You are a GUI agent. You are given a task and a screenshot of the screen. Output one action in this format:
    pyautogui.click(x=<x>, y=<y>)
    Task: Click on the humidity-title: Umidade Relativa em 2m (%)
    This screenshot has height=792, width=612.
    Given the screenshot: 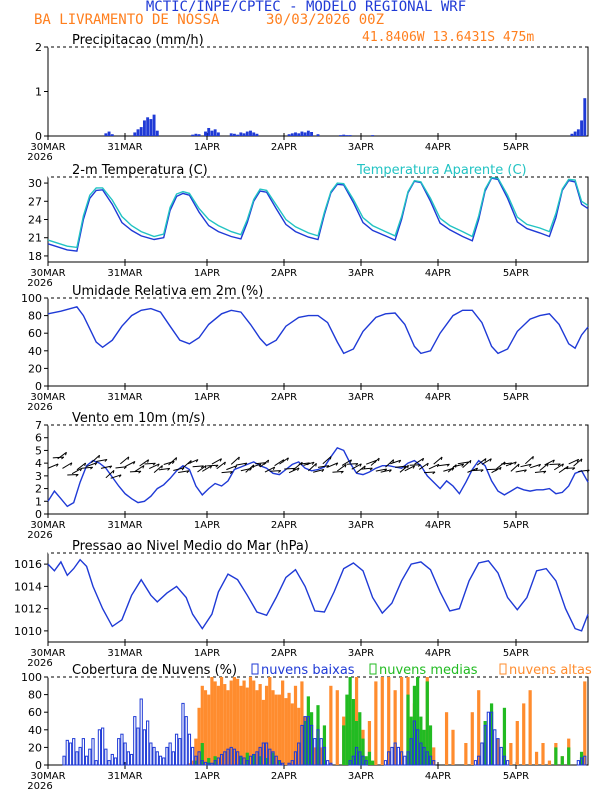 What is the action you would take?
    pyautogui.click(x=167, y=291)
    